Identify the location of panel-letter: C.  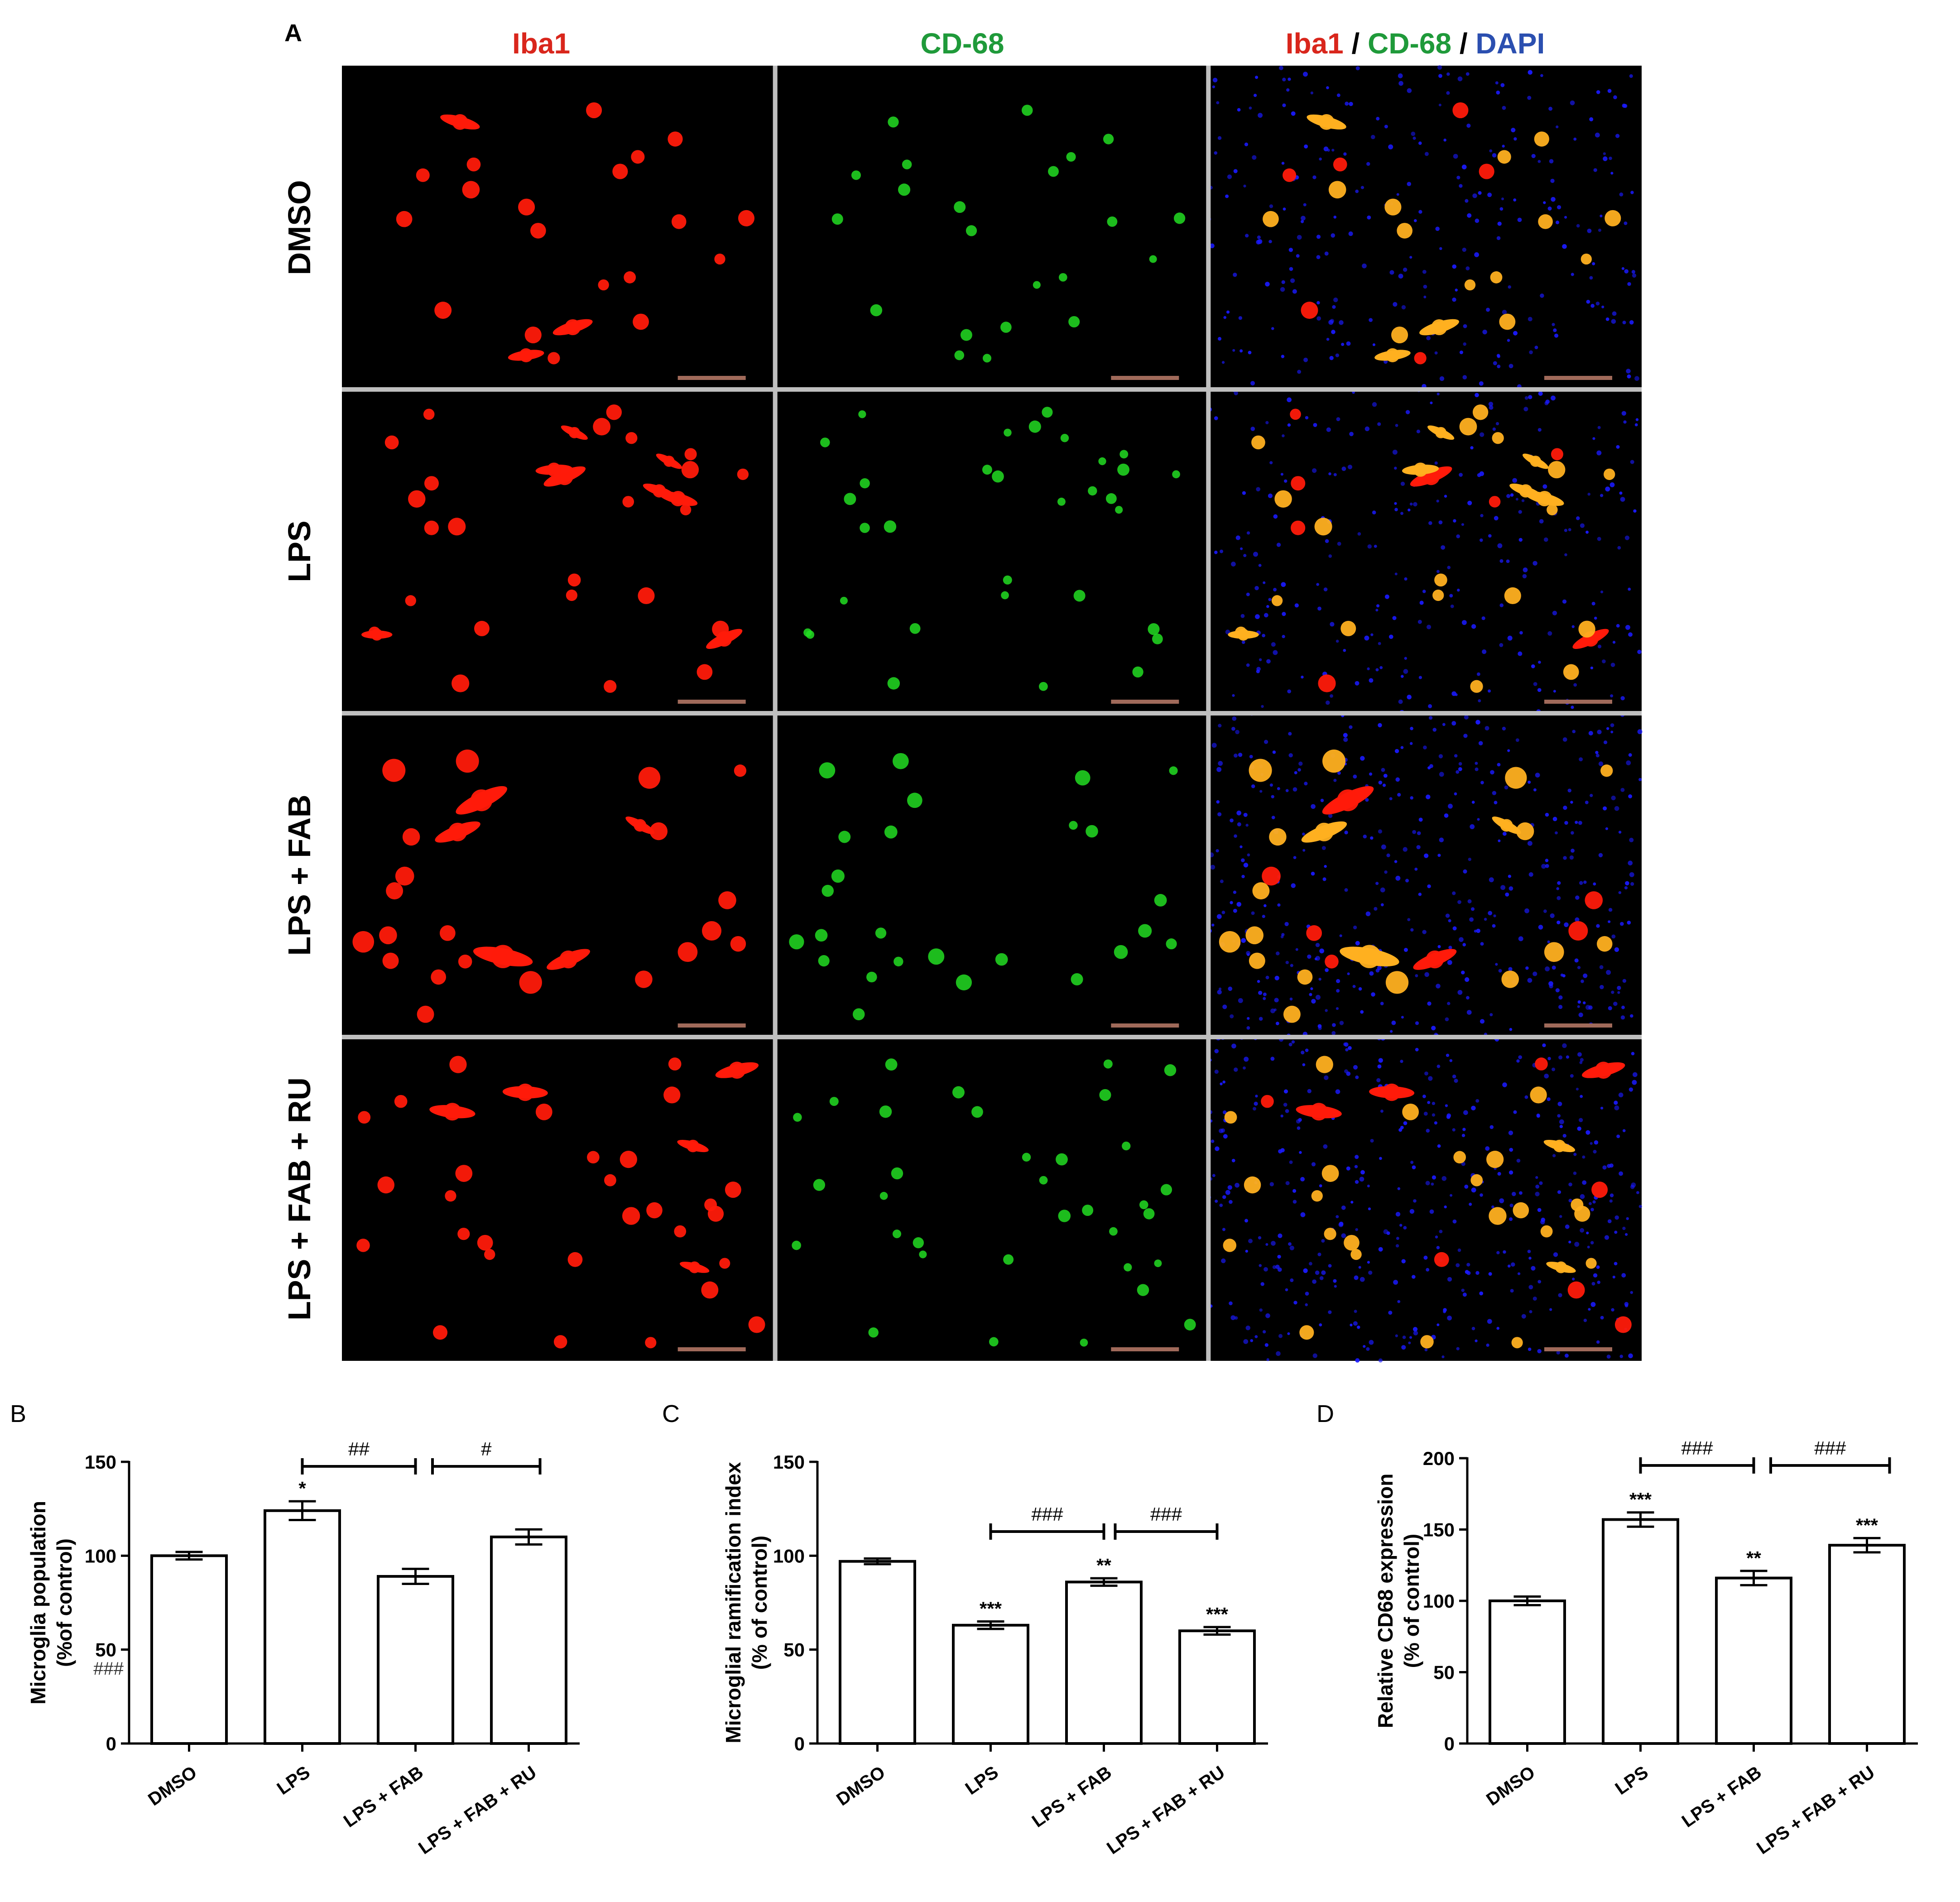
(671, 1413).